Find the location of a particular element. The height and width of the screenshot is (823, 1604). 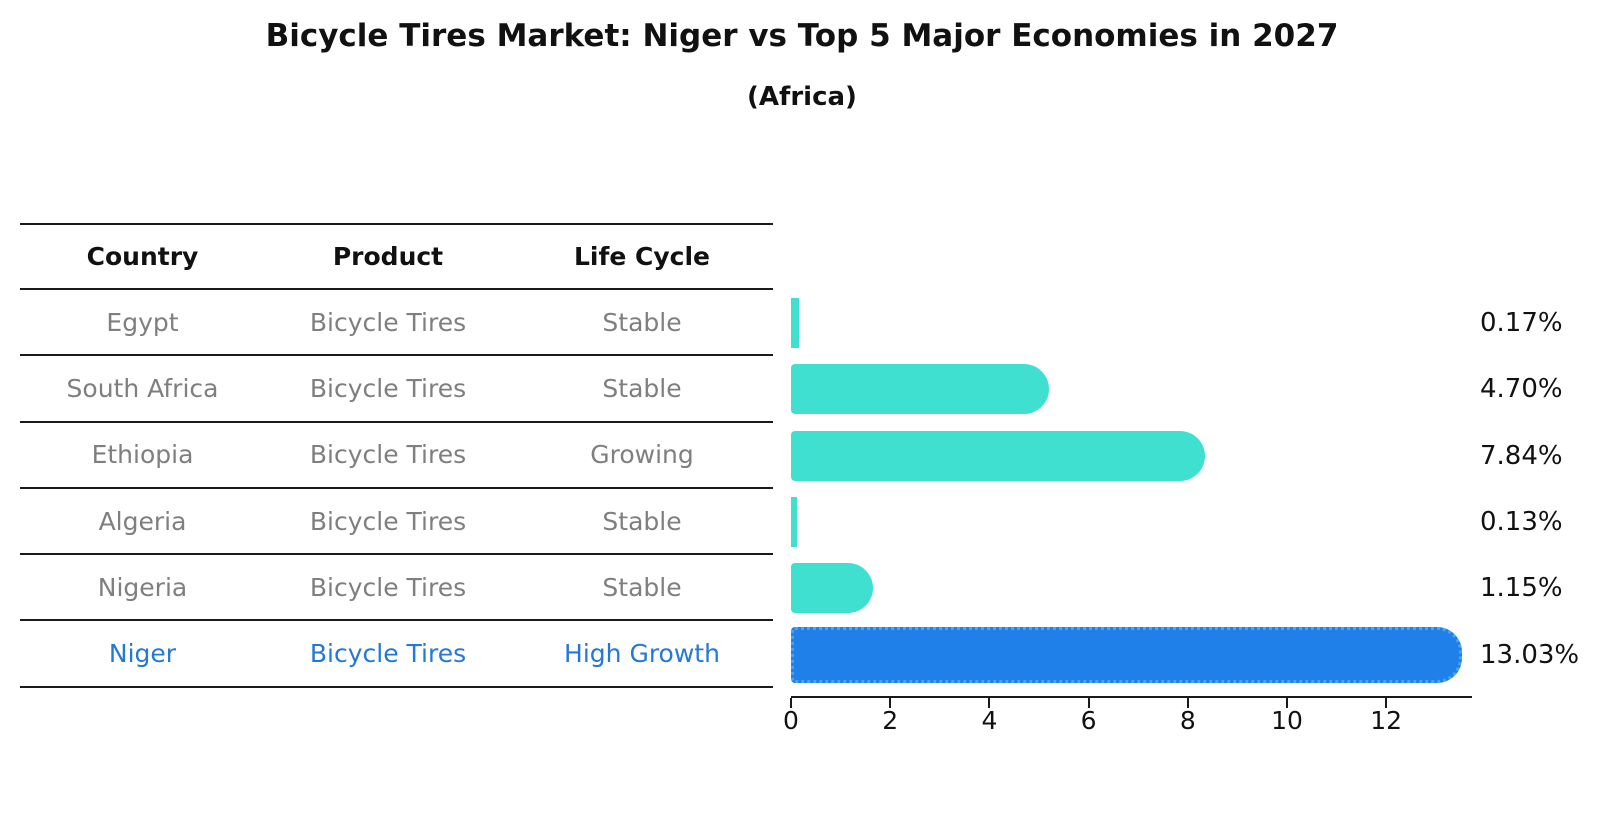

table-row: Niger Bicycle Tires High Growth is located at coordinates (396, 654).